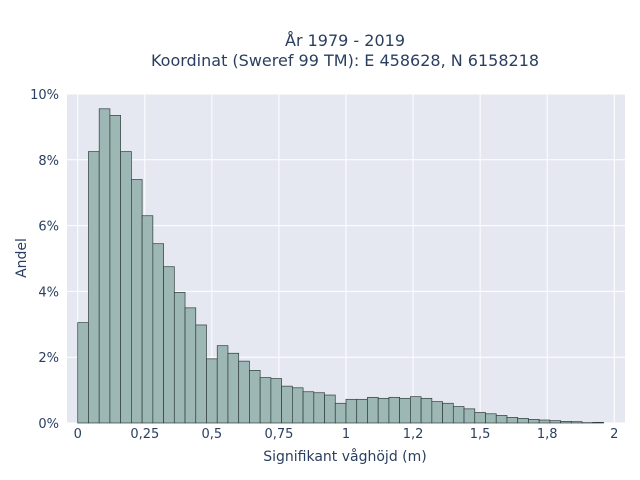  Describe the element at coordinates (48, 424) in the screenshot. I see `y-tick-label: 0%` at that location.